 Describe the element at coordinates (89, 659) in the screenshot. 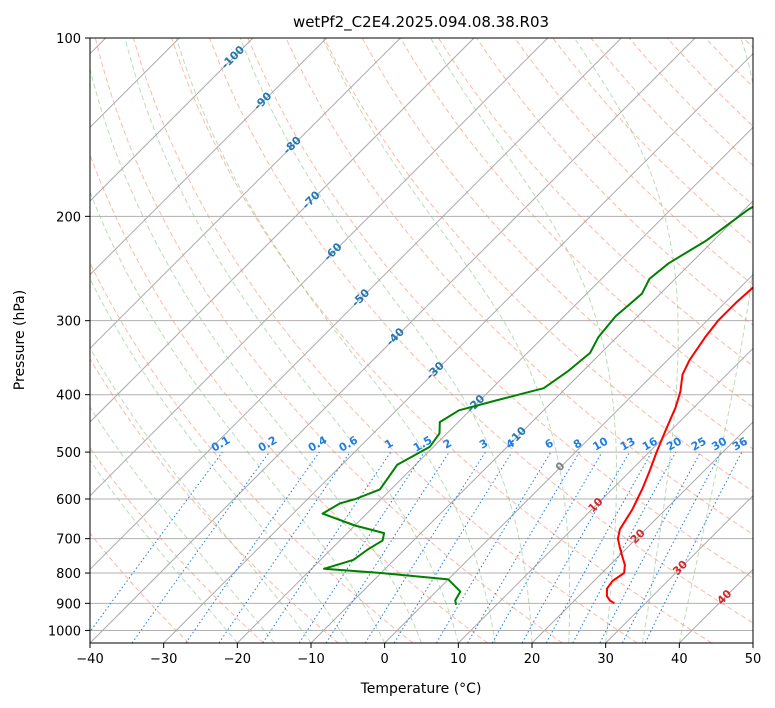

I see `x-tick-label: −40` at that location.